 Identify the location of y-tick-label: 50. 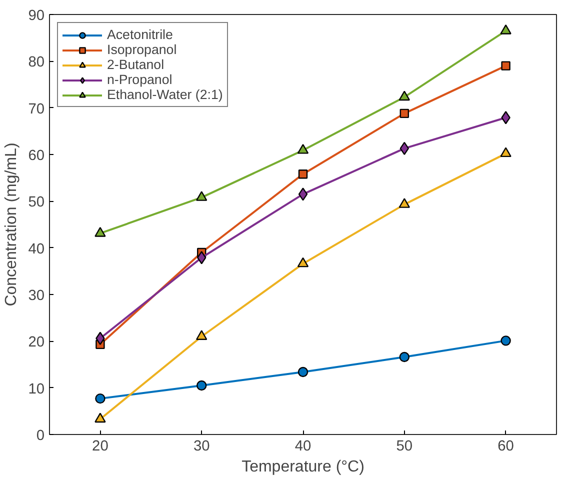
(36, 202).